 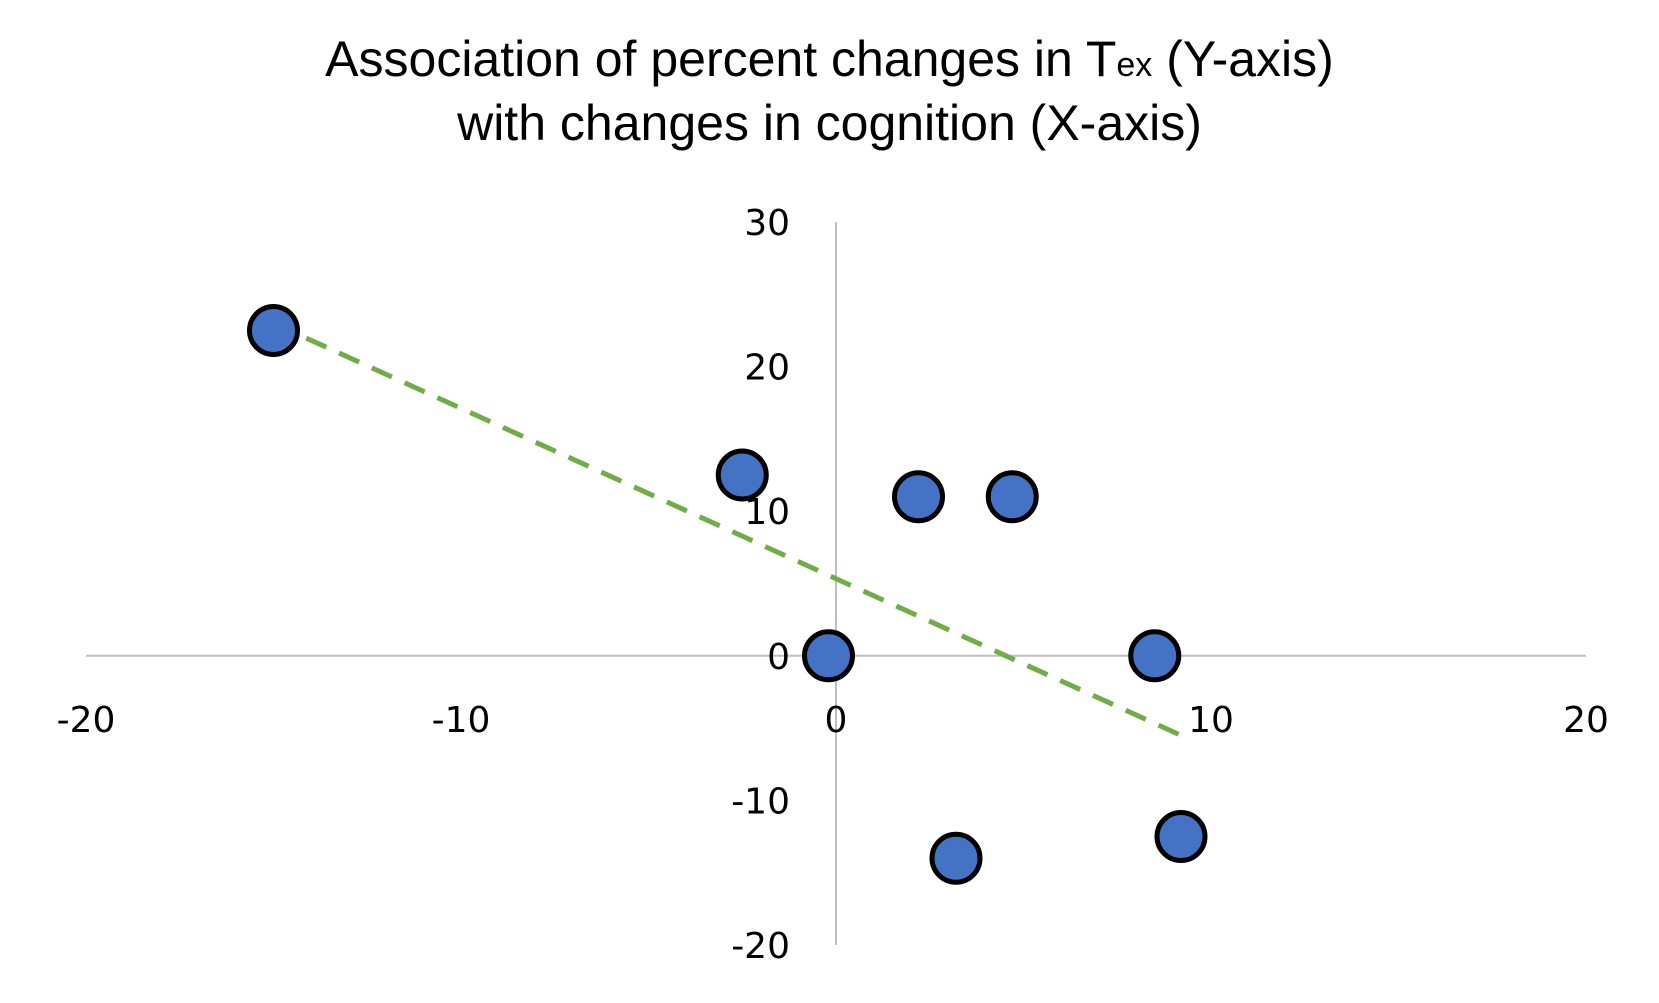 I want to click on x-tick-label: 0, so click(x=836, y=720).